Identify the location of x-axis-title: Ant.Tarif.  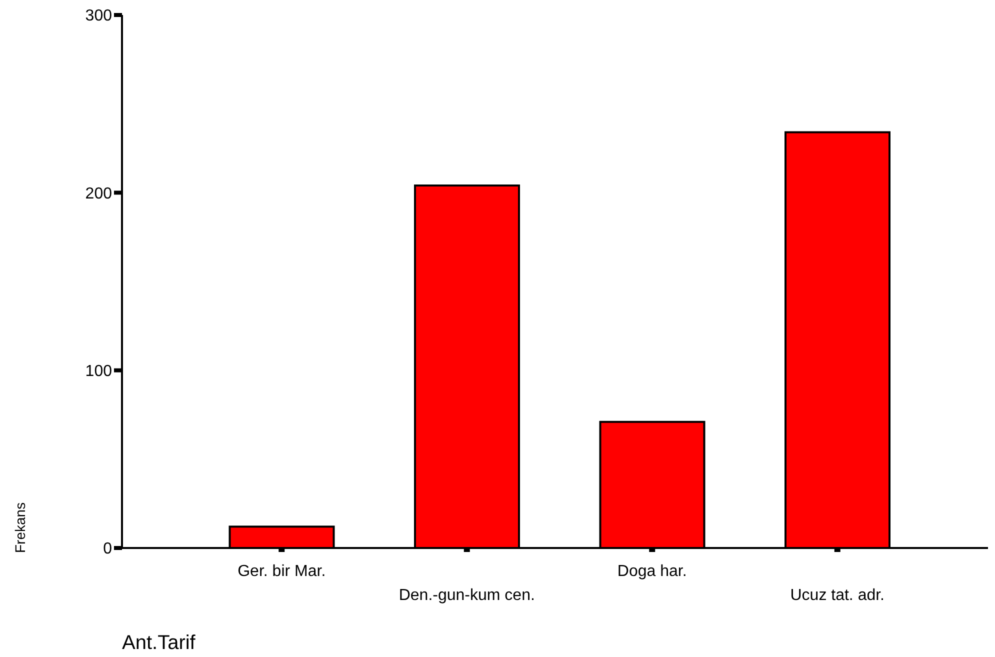
(159, 643).